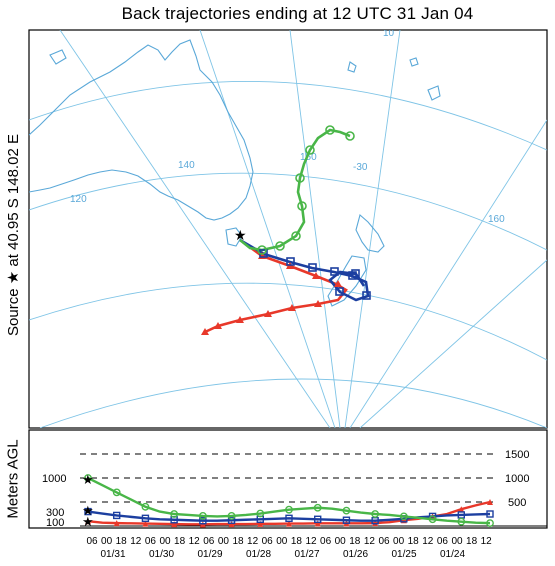  What do you see at coordinates (308, 157) in the screenshot?
I see `grid-label: 150` at bounding box center [308, 157].